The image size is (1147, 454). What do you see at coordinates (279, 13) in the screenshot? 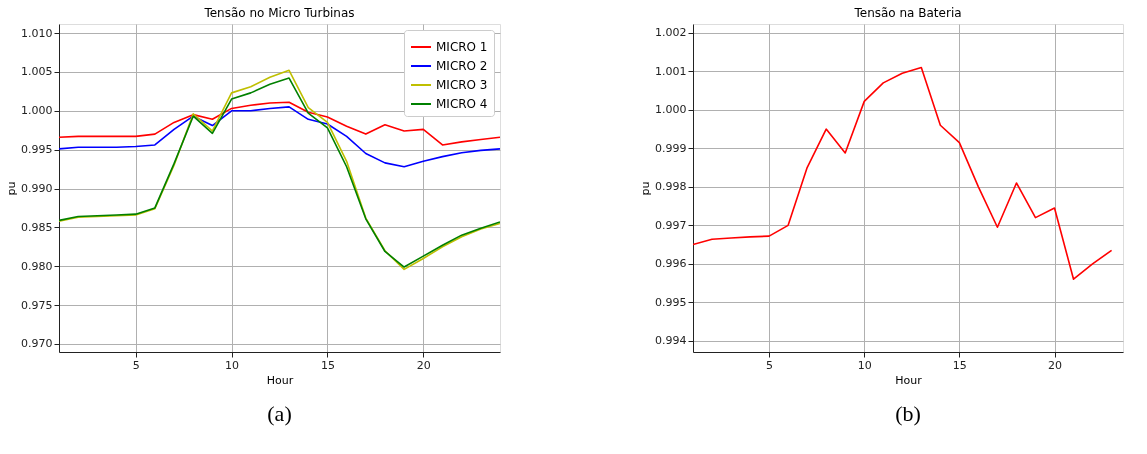
I see `chart-title: Tensão no Micro Turbinas` at bounding box center [279, 13].